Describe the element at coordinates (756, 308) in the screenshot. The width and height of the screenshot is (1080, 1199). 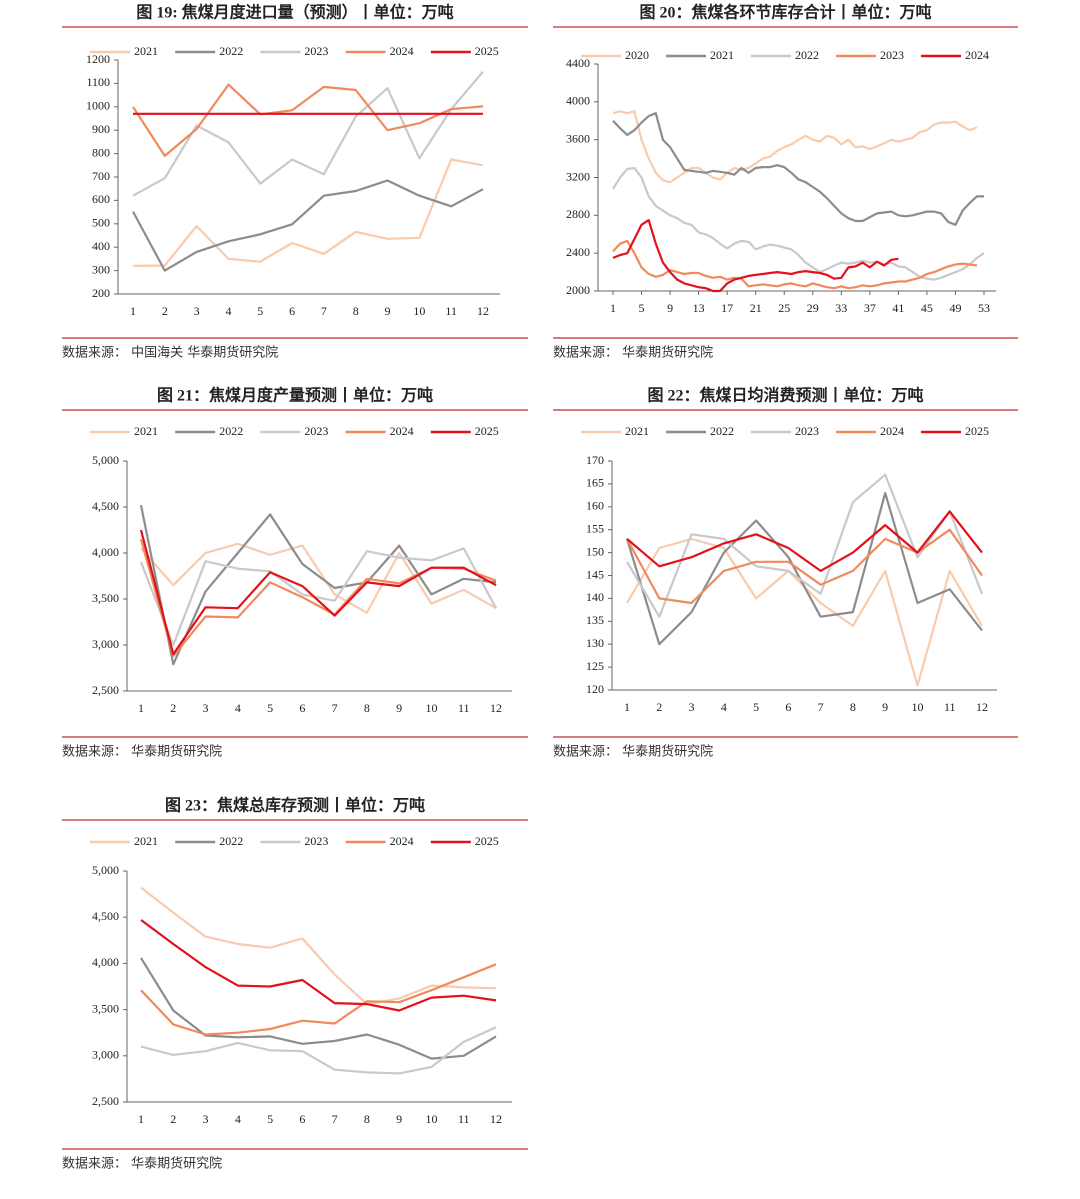
I see `x-tick-label: 21` at that location.